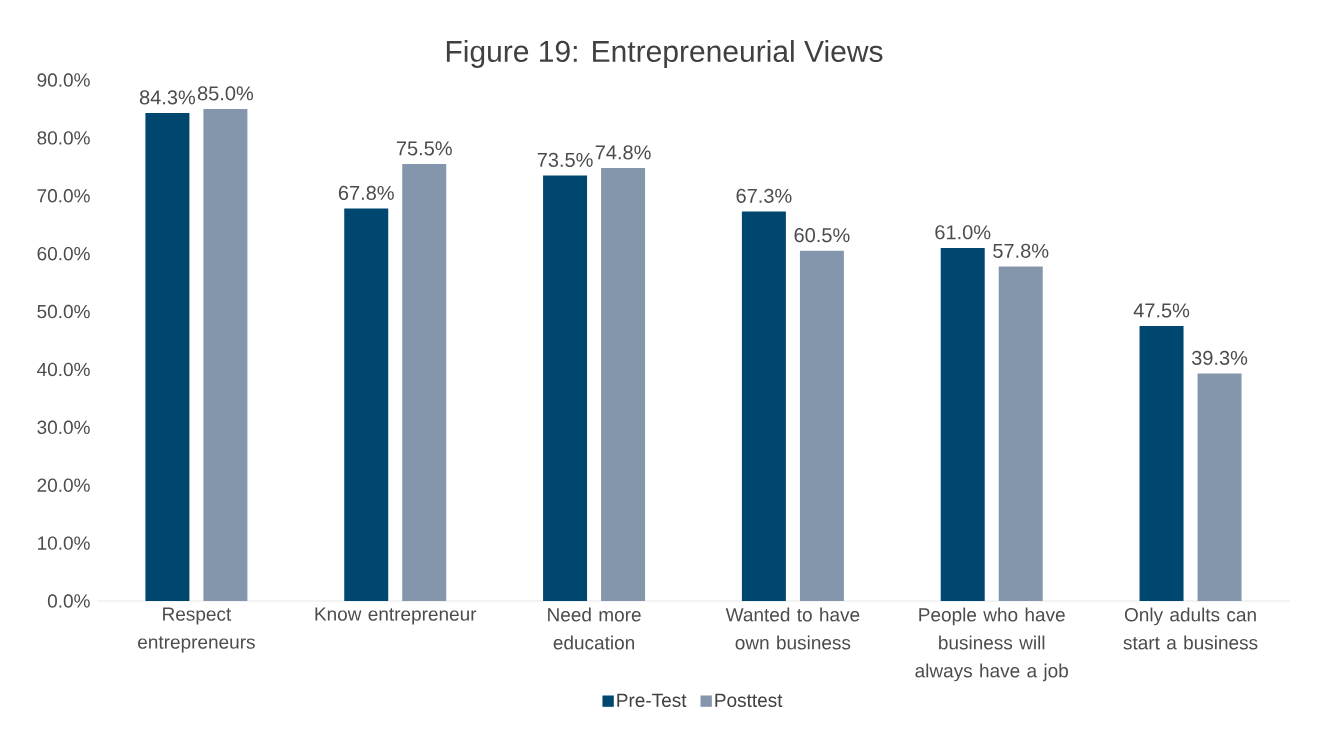 The image size is (1317, 744). What do you see at coordinates (63, 369) in the screenshot?
I see `y-tick-label: 40.0%` at bounding box center [63, 369].